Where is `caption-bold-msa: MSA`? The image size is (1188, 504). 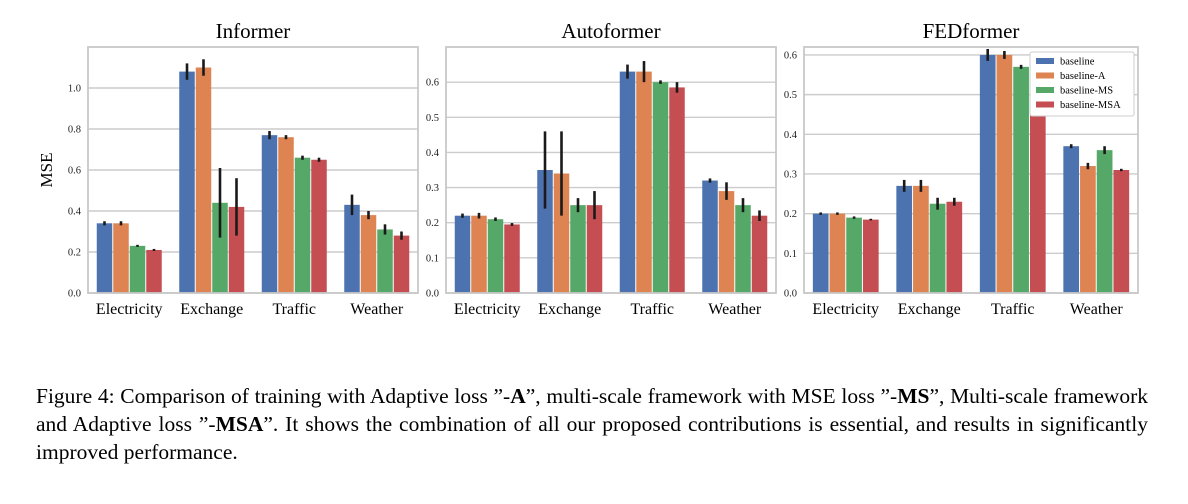
caption-bold-msa: MSA is located at coordinates (239, 424).